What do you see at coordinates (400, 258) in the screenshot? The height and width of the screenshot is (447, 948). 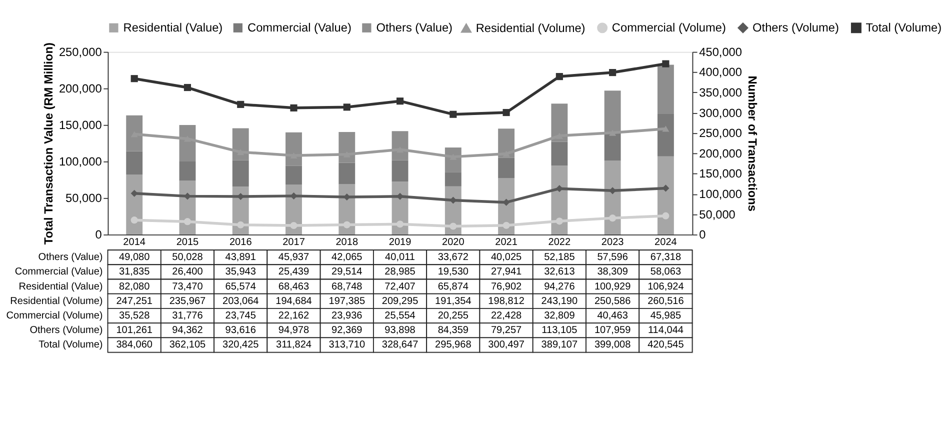 I see `data-label: 40,011` at bounding box center [400, 258].